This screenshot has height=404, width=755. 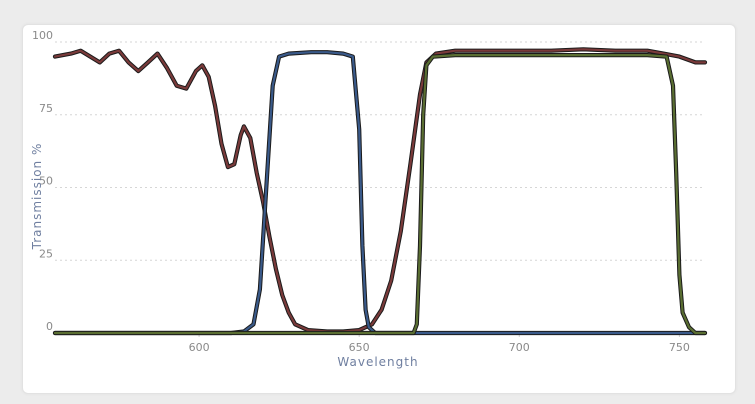 What do you see at coordinates (49, 326) in the screenshot?
I see `y-tick-label: 0` at bounding box center [49, 326].